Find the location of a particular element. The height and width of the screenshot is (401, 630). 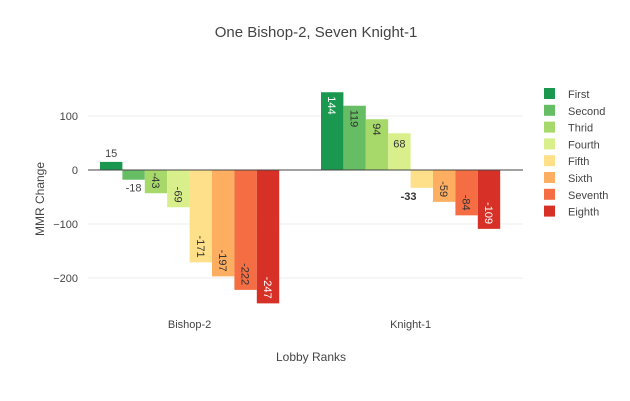

legend-label: Thrid is located at coordinates (580, 129).